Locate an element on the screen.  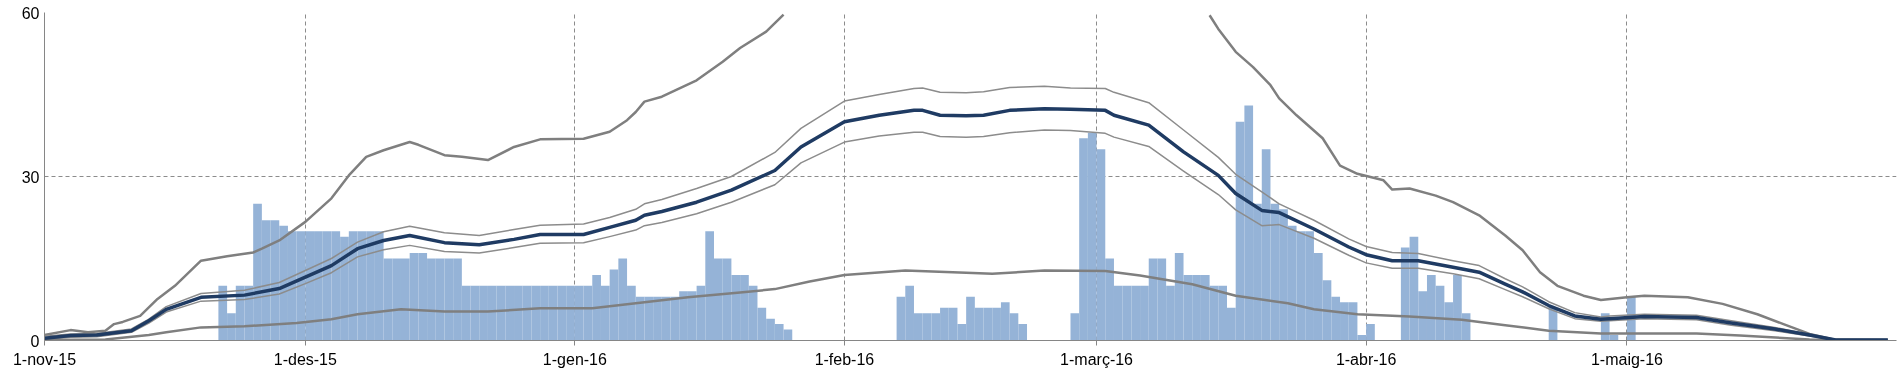
y-tick-label: 30 is located at coordinates (30, 177).